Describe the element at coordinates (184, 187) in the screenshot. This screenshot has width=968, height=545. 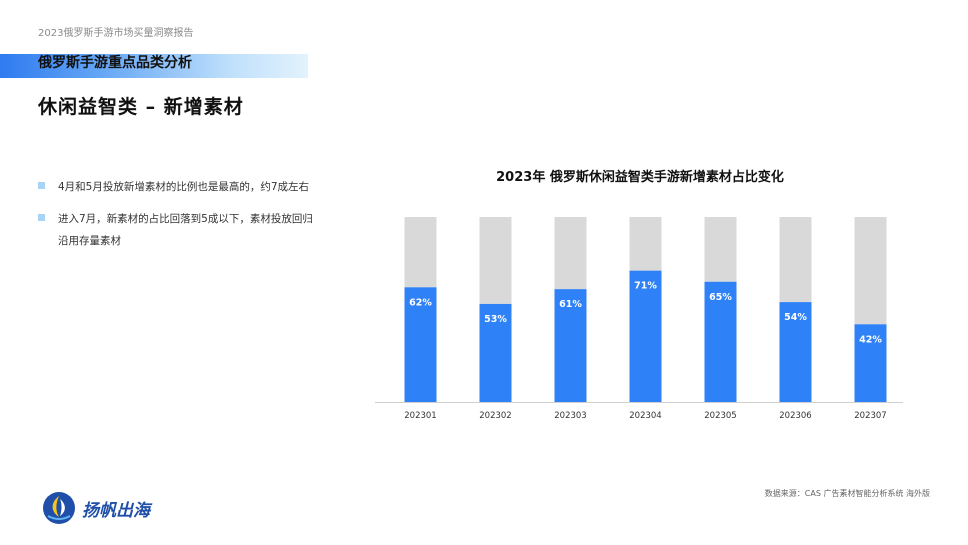
I see `bullet-text: 4月和5月投放新增素材的比例也是最高的，约7成左右` at that location.